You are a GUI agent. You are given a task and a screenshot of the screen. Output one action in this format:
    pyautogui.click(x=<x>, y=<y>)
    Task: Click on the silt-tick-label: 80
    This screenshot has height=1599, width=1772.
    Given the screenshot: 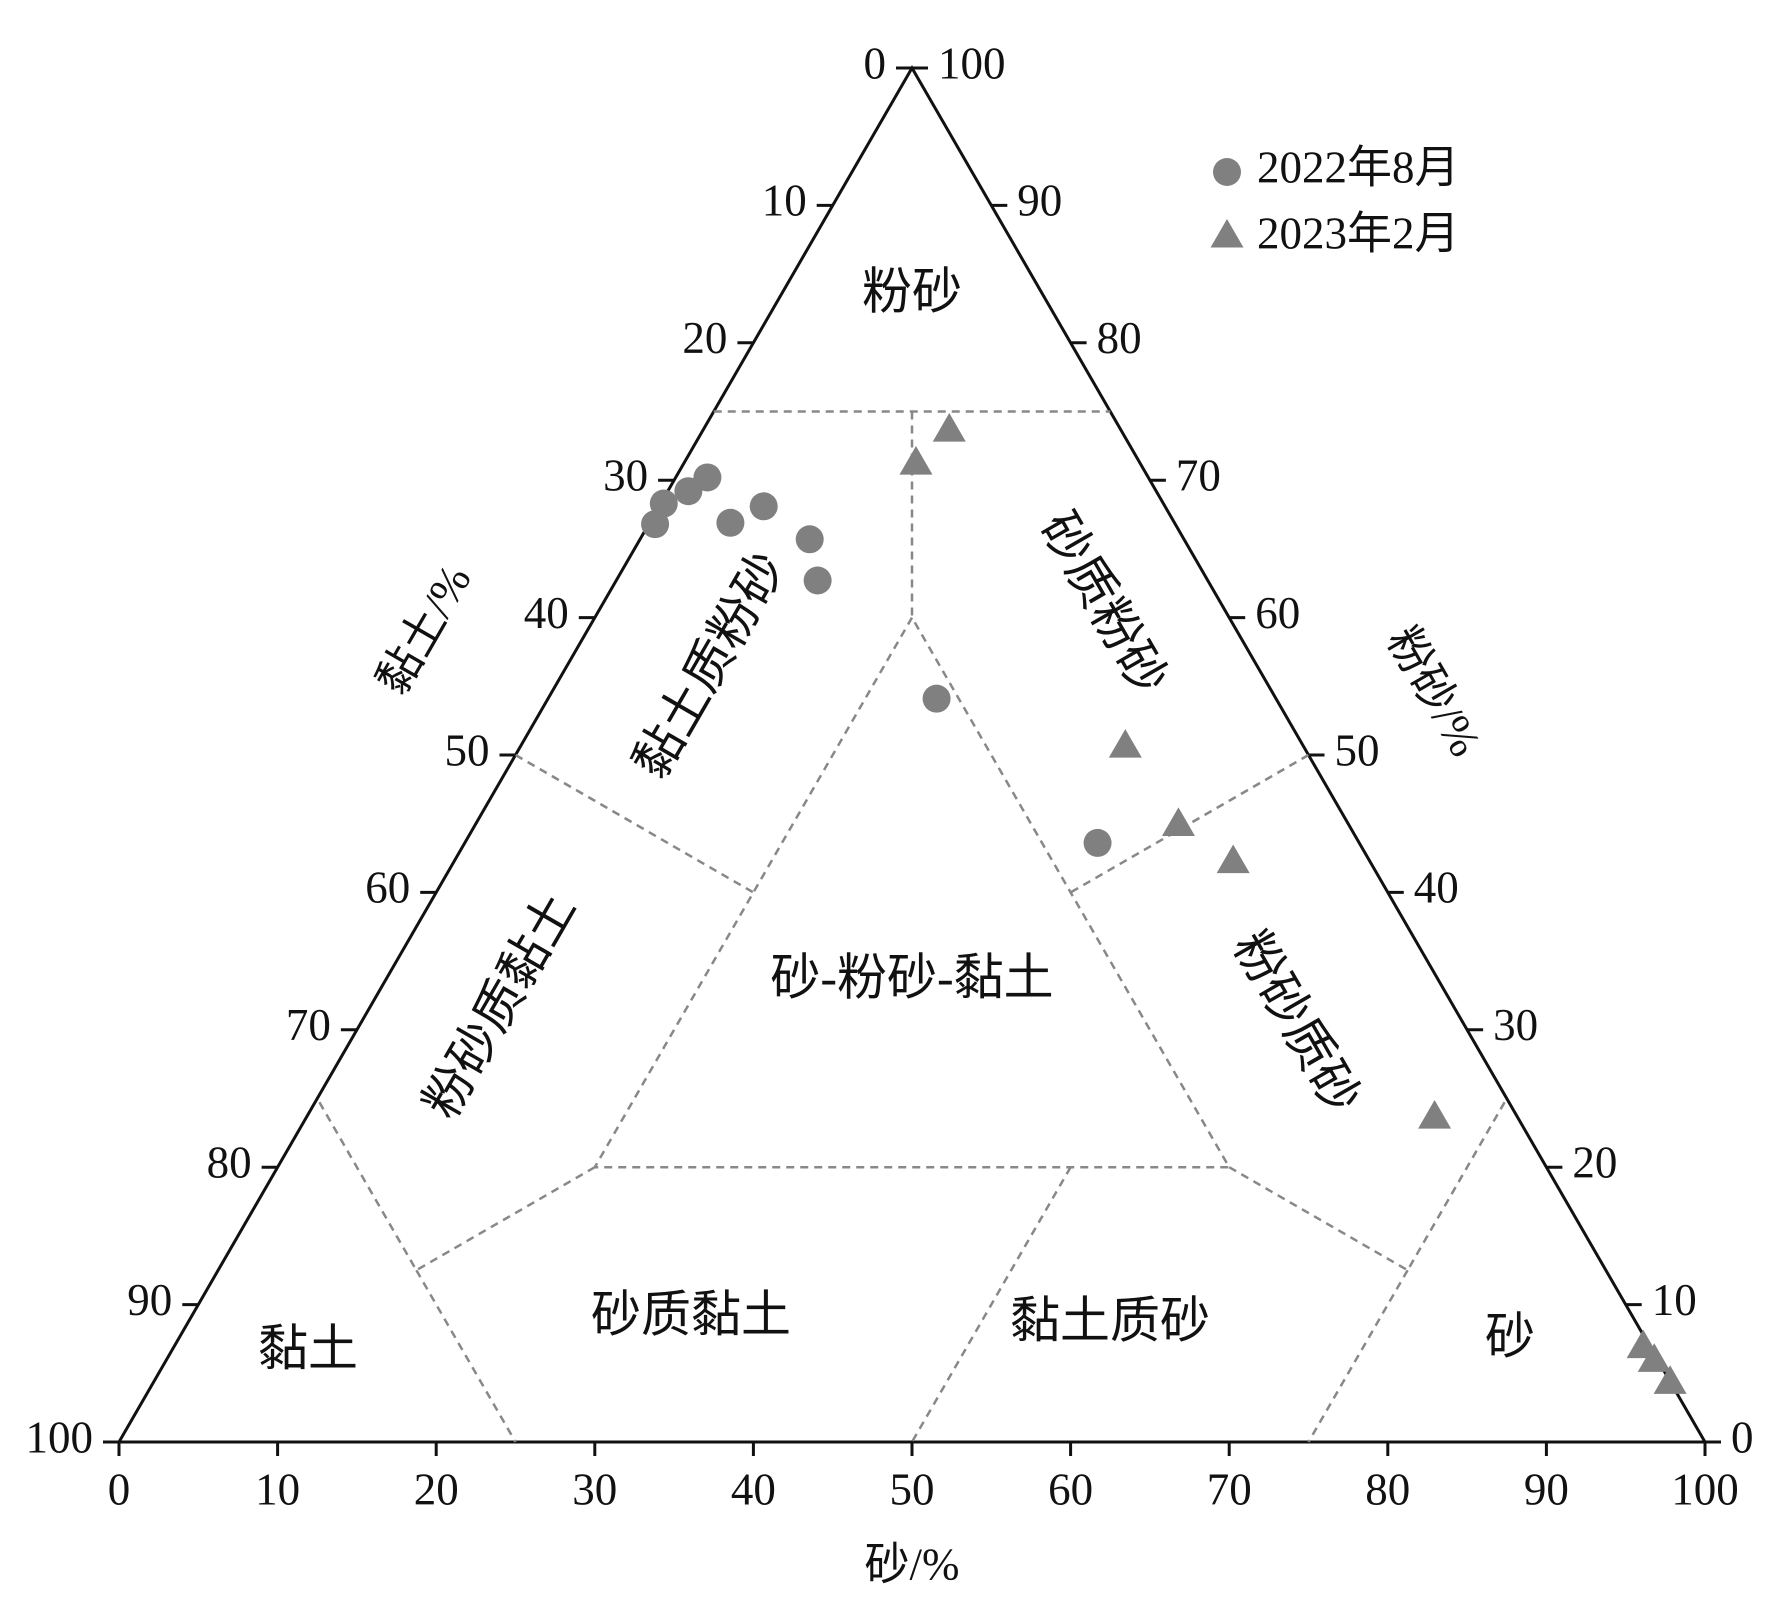 What is the action you would take?
    pyautogui.click(x=1119, y=338)
    